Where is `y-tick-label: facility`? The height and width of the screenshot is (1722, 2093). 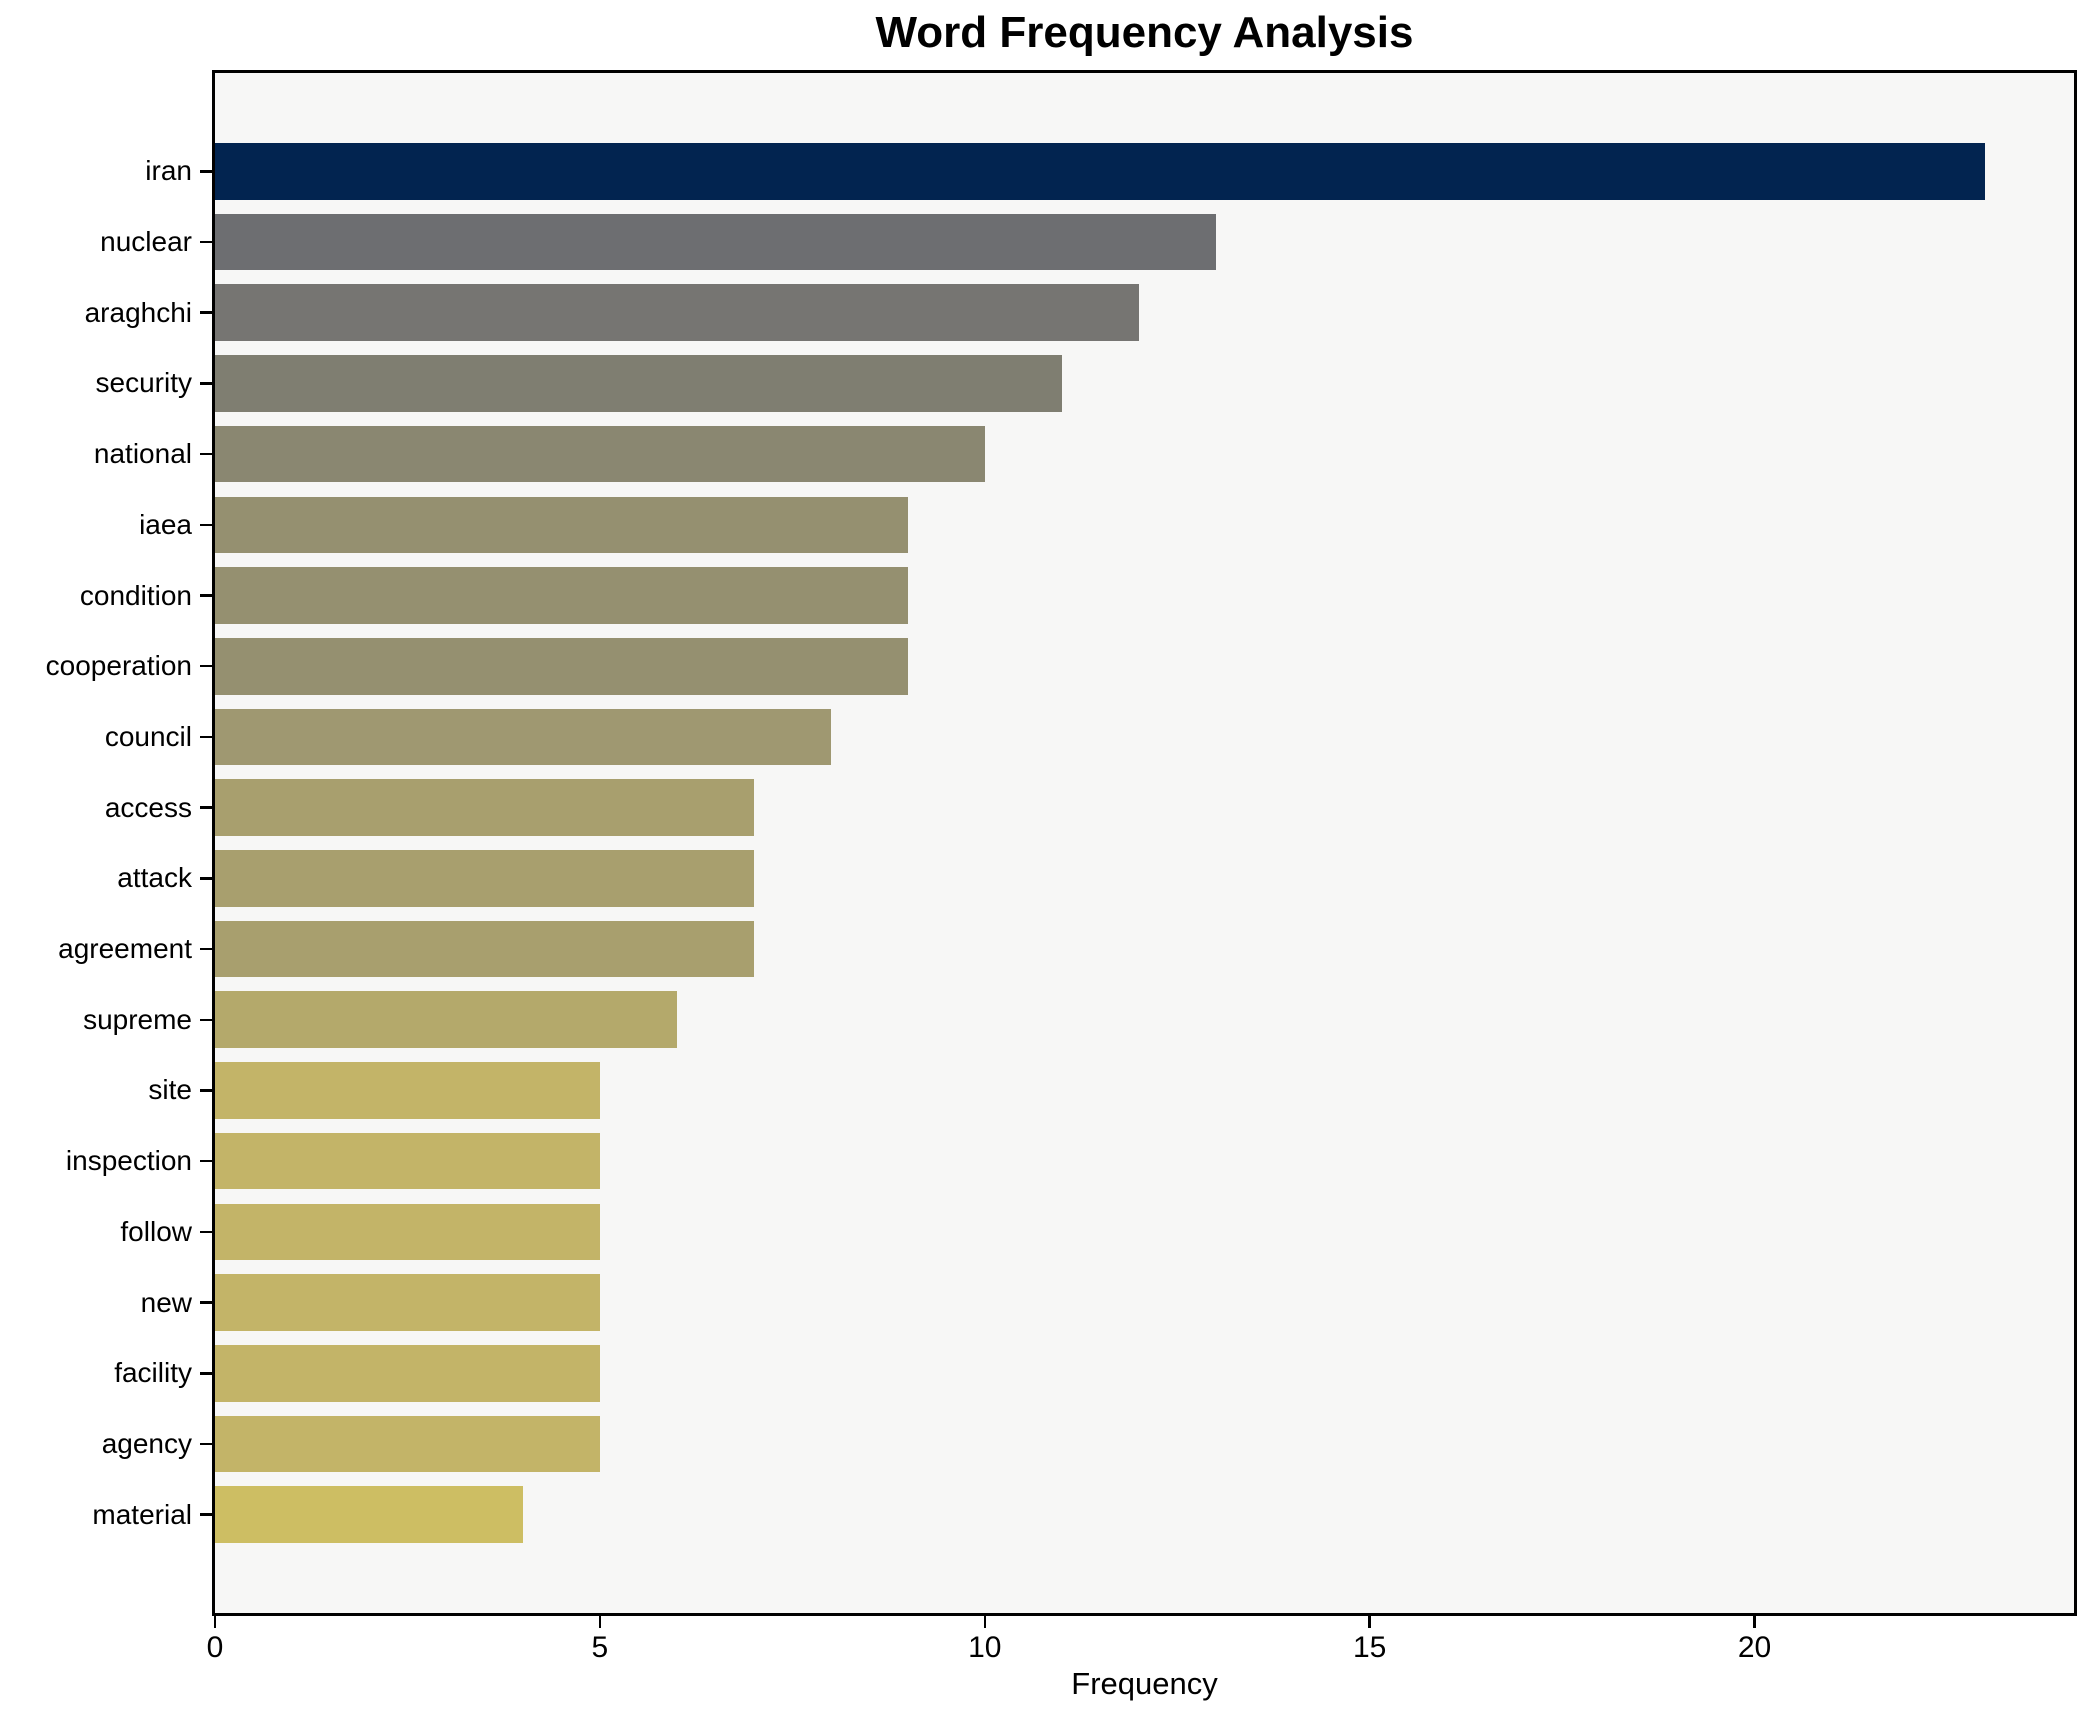 y-tick-label: facility is located at coordinates (153, 1373).